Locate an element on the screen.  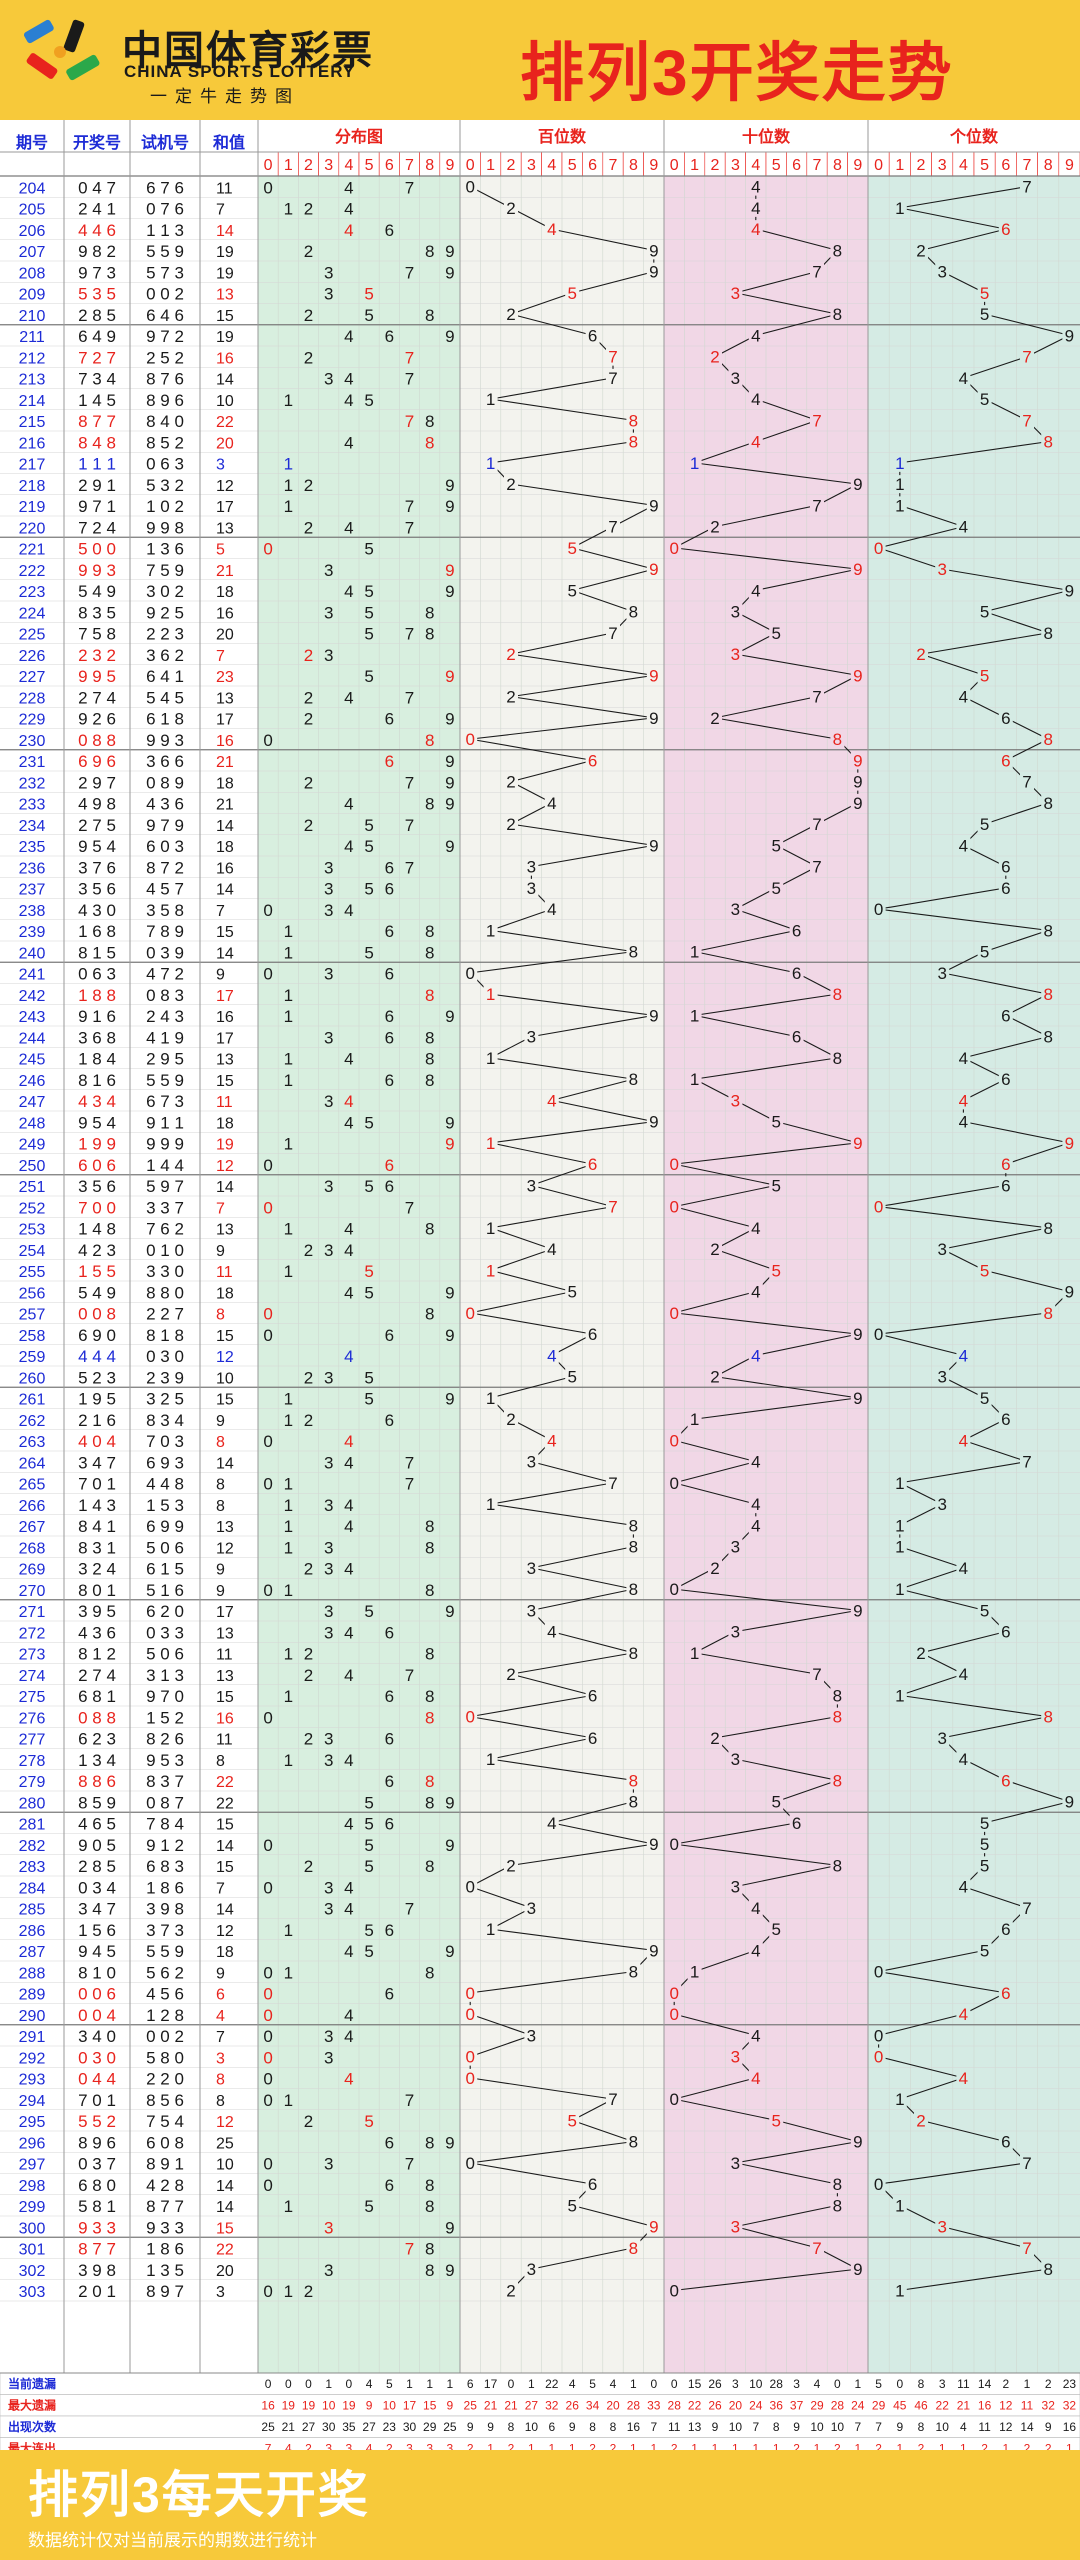
trial-number: 3 7 3 is located at coordinates (165, 1930).